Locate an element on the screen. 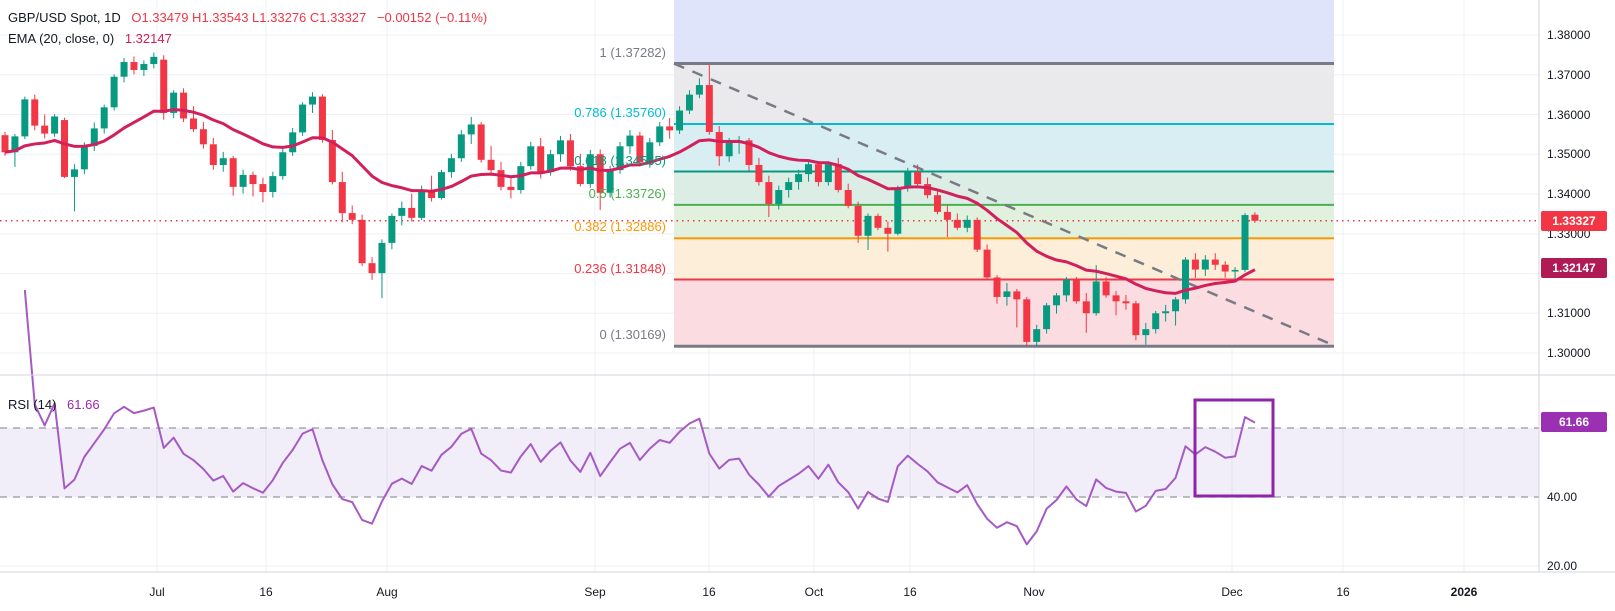 The height and width of the screenshot is (611, 1615). symbol-title: GBP/USD Spot, 1D is located at coordinates (64, 17).